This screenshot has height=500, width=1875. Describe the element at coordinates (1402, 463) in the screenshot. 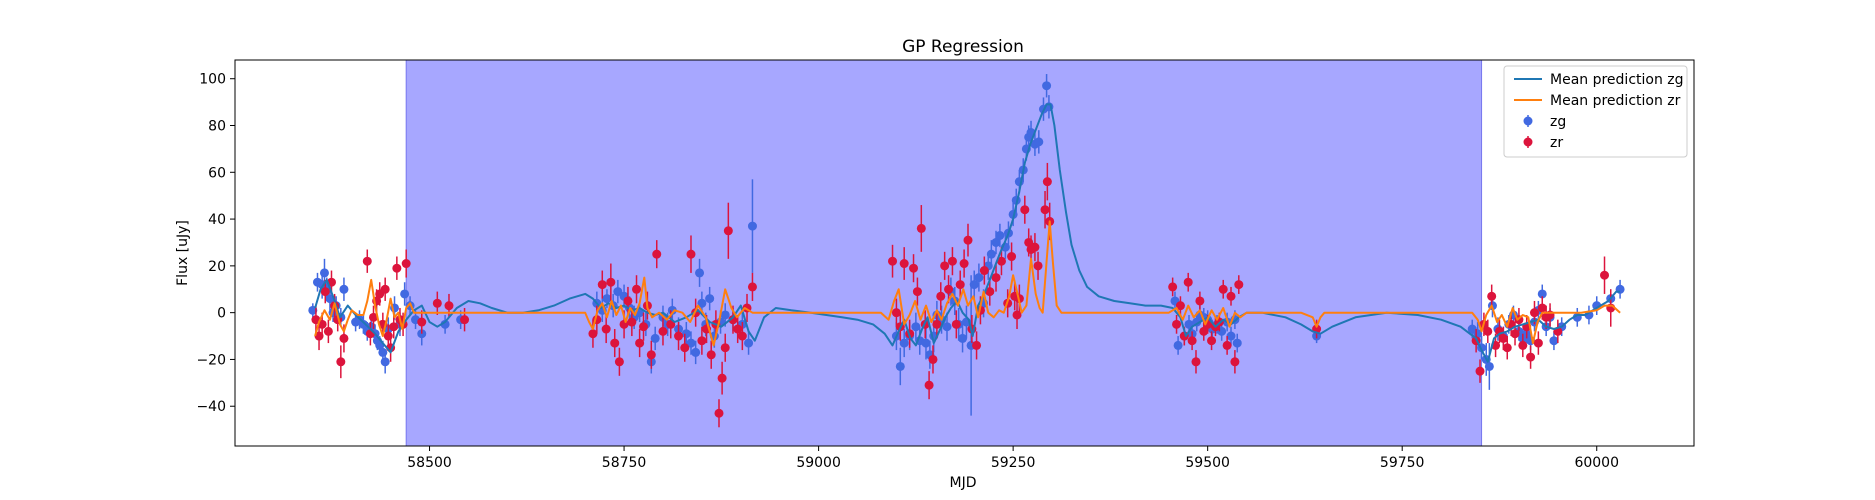

I see `x-tick-label: 59750` at that location.